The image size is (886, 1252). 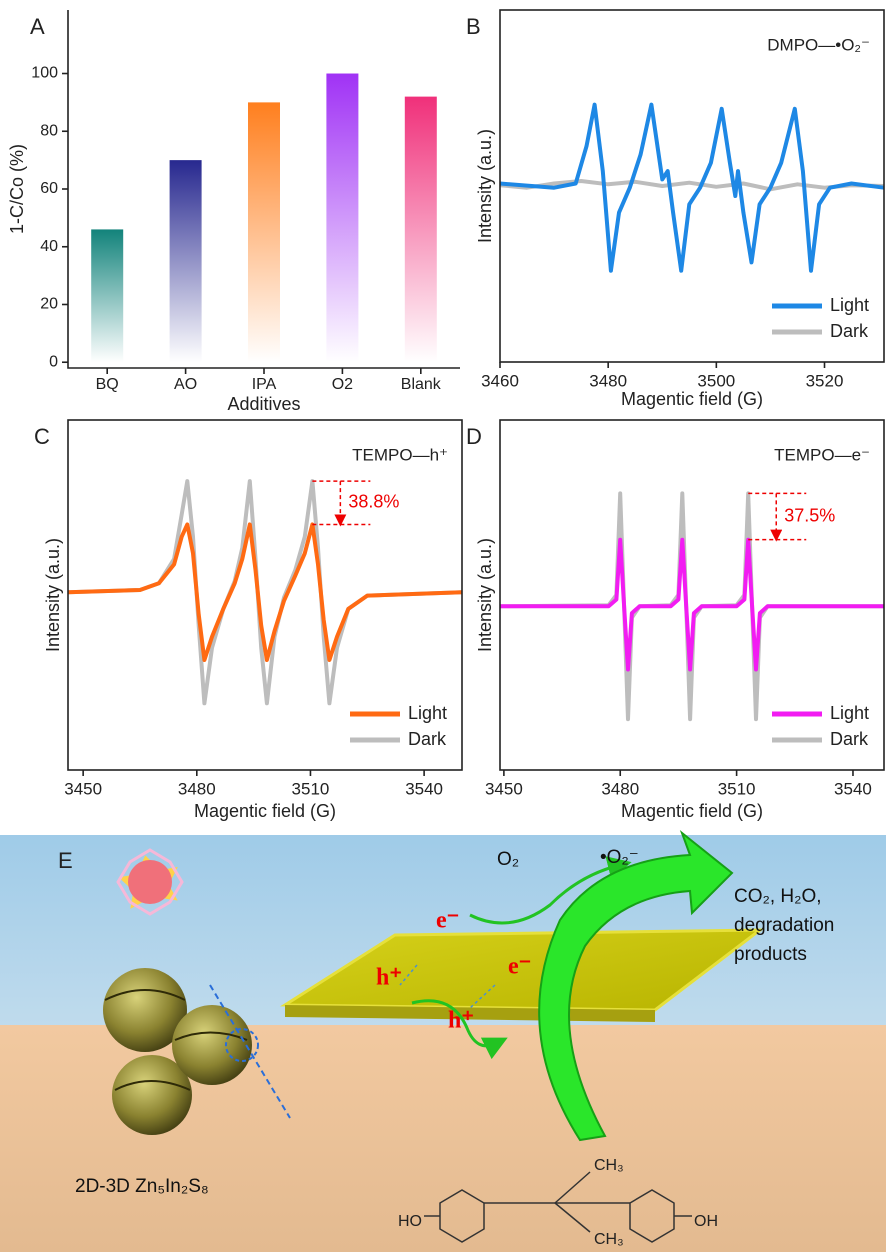 I want to click on products: products, so click(x=770, y=954).